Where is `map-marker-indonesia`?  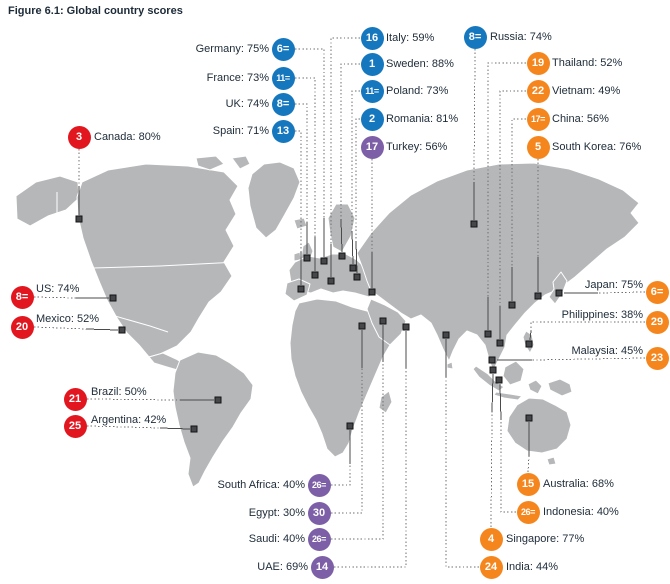
map-marker-indonesia is located at coordinates (499, 380).